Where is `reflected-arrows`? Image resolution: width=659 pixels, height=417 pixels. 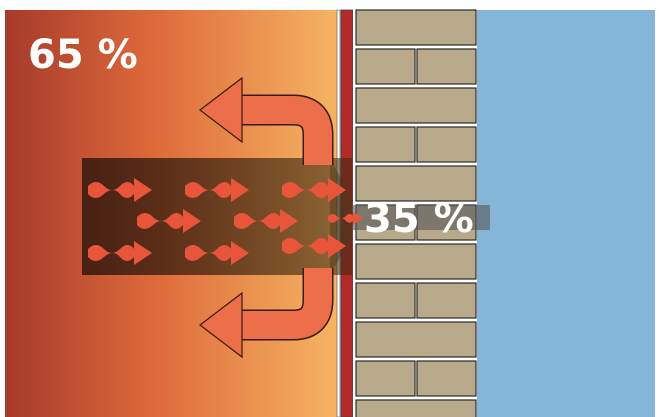
reflected-arrows is located at coordinates (266, 217).